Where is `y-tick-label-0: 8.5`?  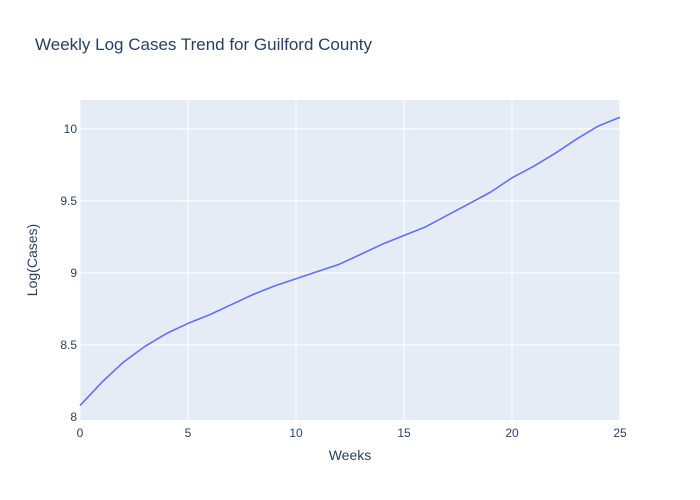
y-tick-label-0: 8.5 is located at coordinates (68, 345).